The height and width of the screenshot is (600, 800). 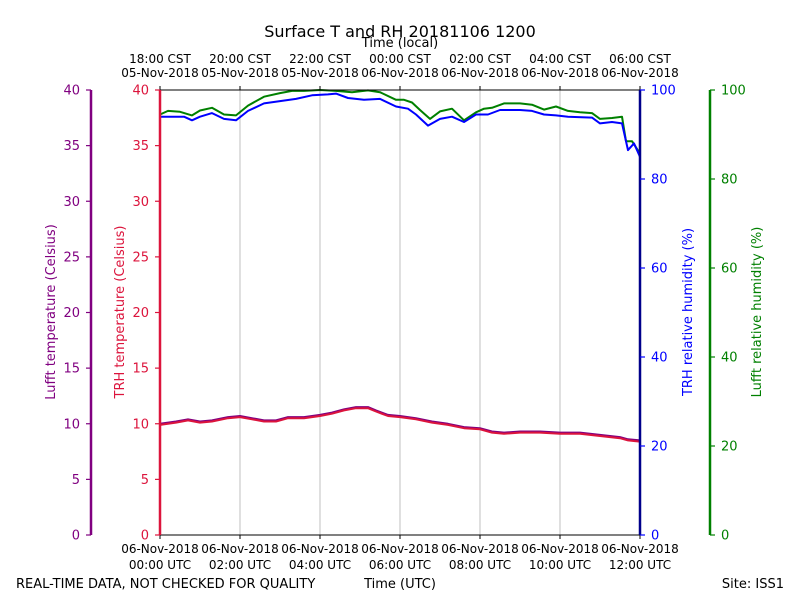 What do you see at coordinates (320, 73) in the screenshot?
I see `top-tick-date-2: 05-Nov-2018` at bounding box center [320, 73].